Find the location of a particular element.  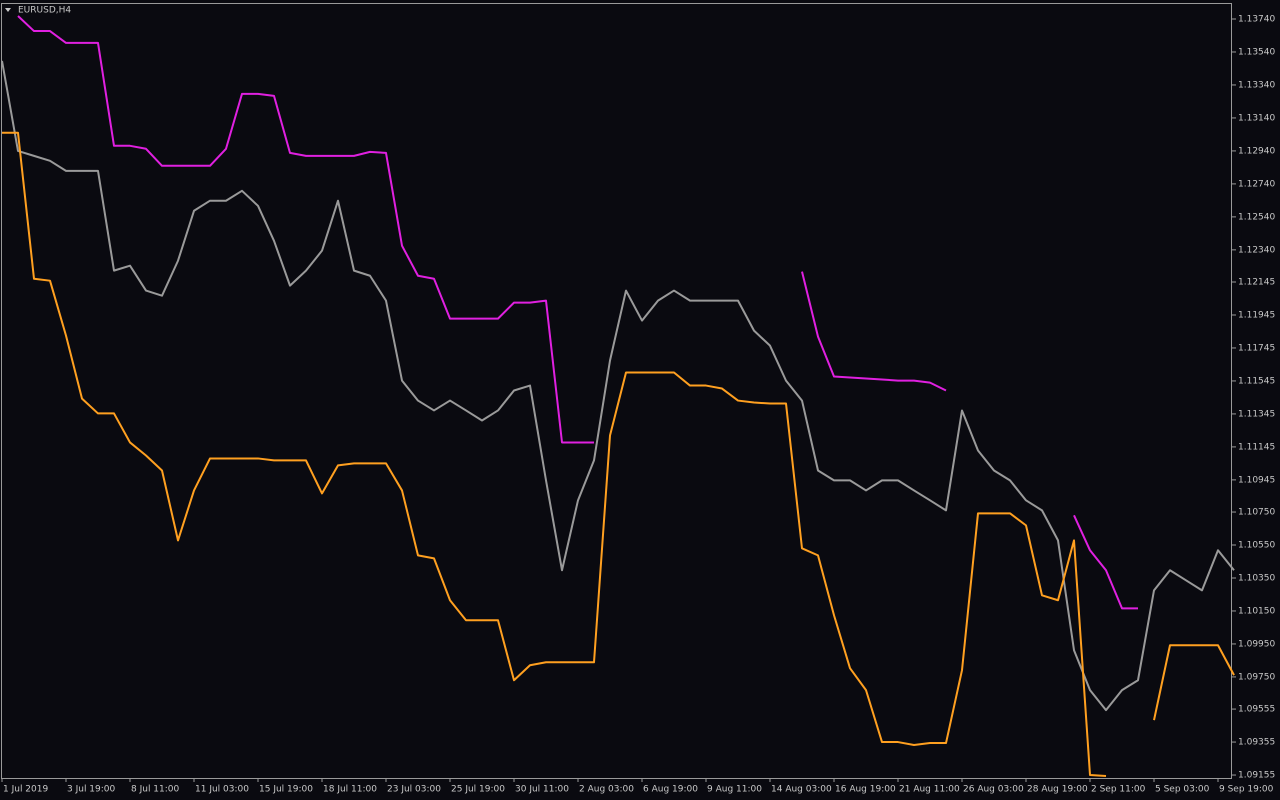

y-tick-label: 1.12340 is located at coordinates (1256, 250).